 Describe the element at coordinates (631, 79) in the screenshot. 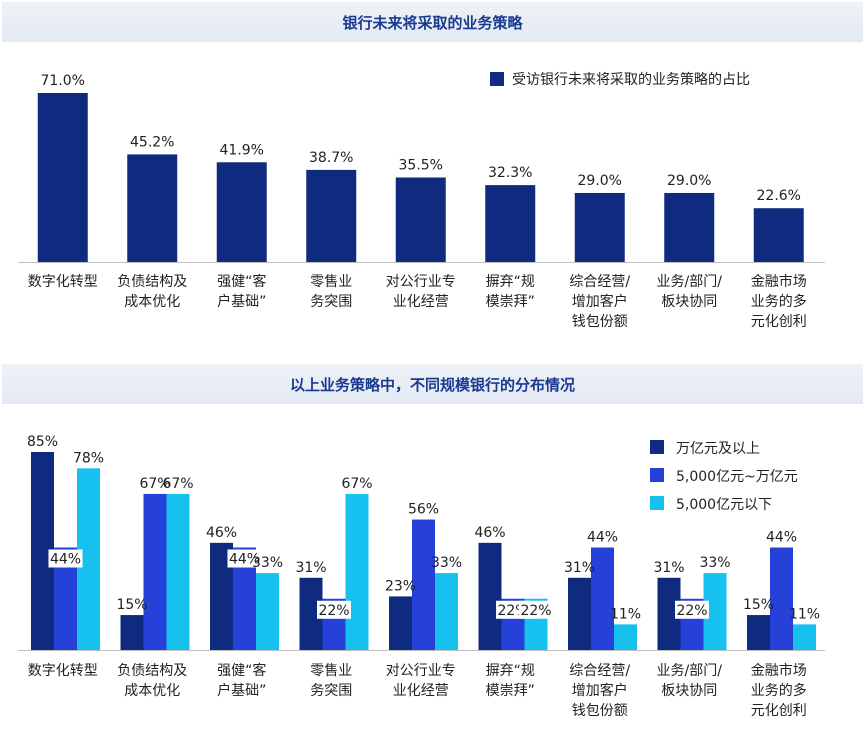

I see `chart1-legend-label: 受访银行未来将采取的业务策略的占比` at that location.